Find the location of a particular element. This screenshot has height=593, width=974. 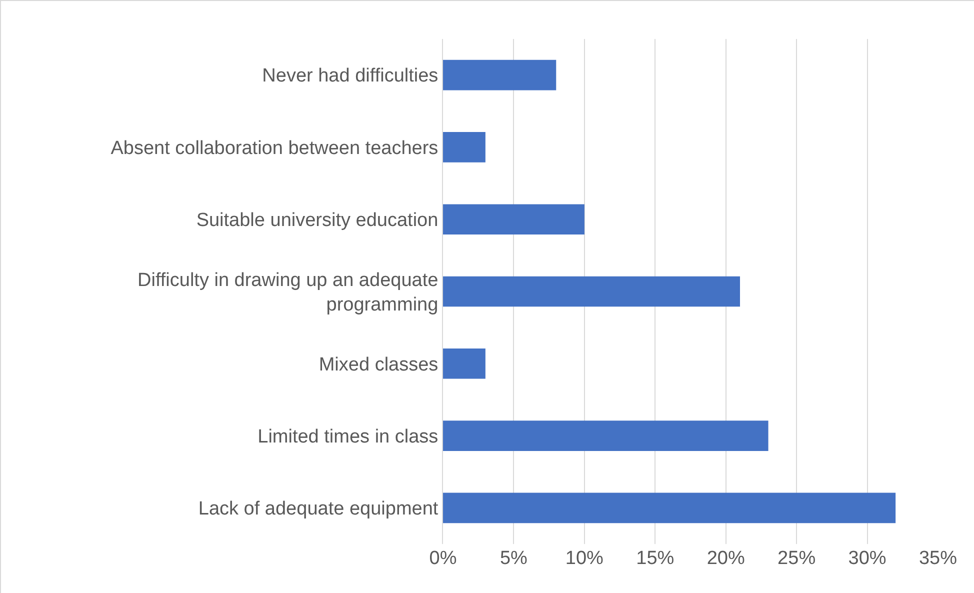

x-tick-label: 35% is located at coordinates (938, 558).